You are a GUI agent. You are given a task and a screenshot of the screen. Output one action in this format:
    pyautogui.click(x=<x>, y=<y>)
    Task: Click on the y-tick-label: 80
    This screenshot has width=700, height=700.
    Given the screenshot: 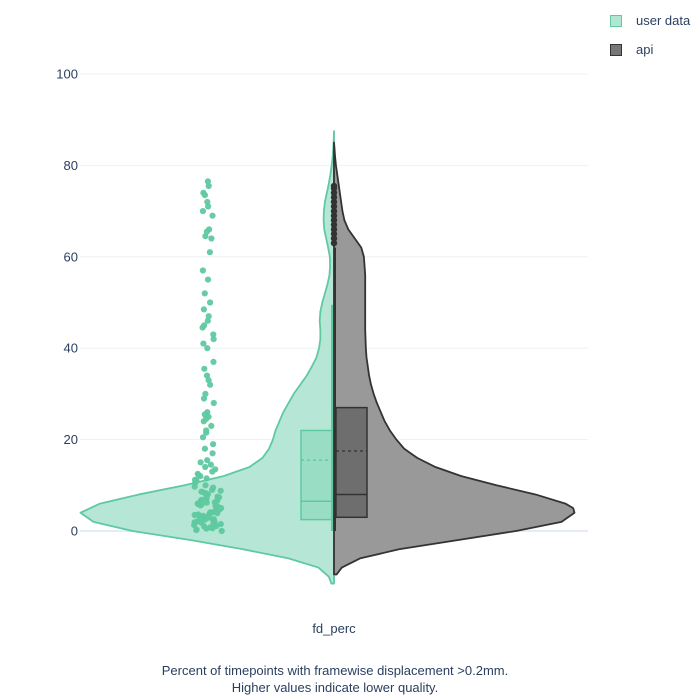 What is the action you would take?
    pyautogui.click(x=71, y=165)
    